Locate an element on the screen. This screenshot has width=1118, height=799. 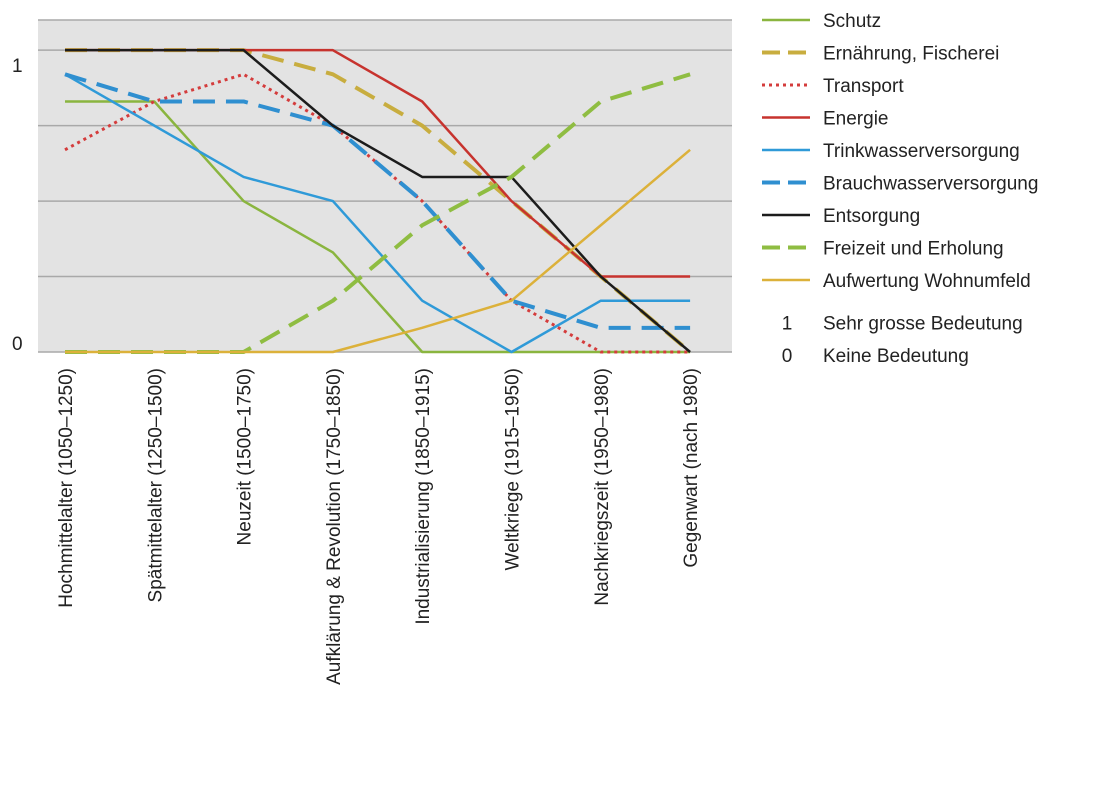
y-tick-label: 0 is located at coordinates (17, 344).